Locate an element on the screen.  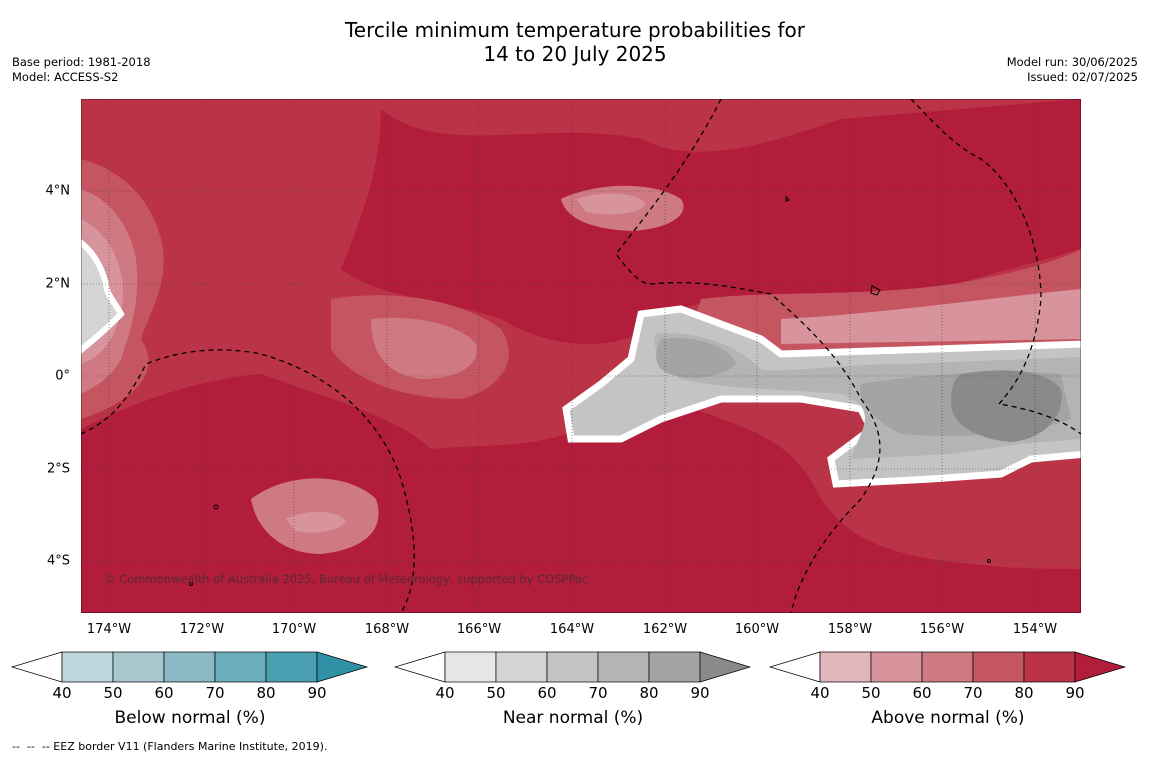
colorbar-below-normal is located at coordinates (189, 667).